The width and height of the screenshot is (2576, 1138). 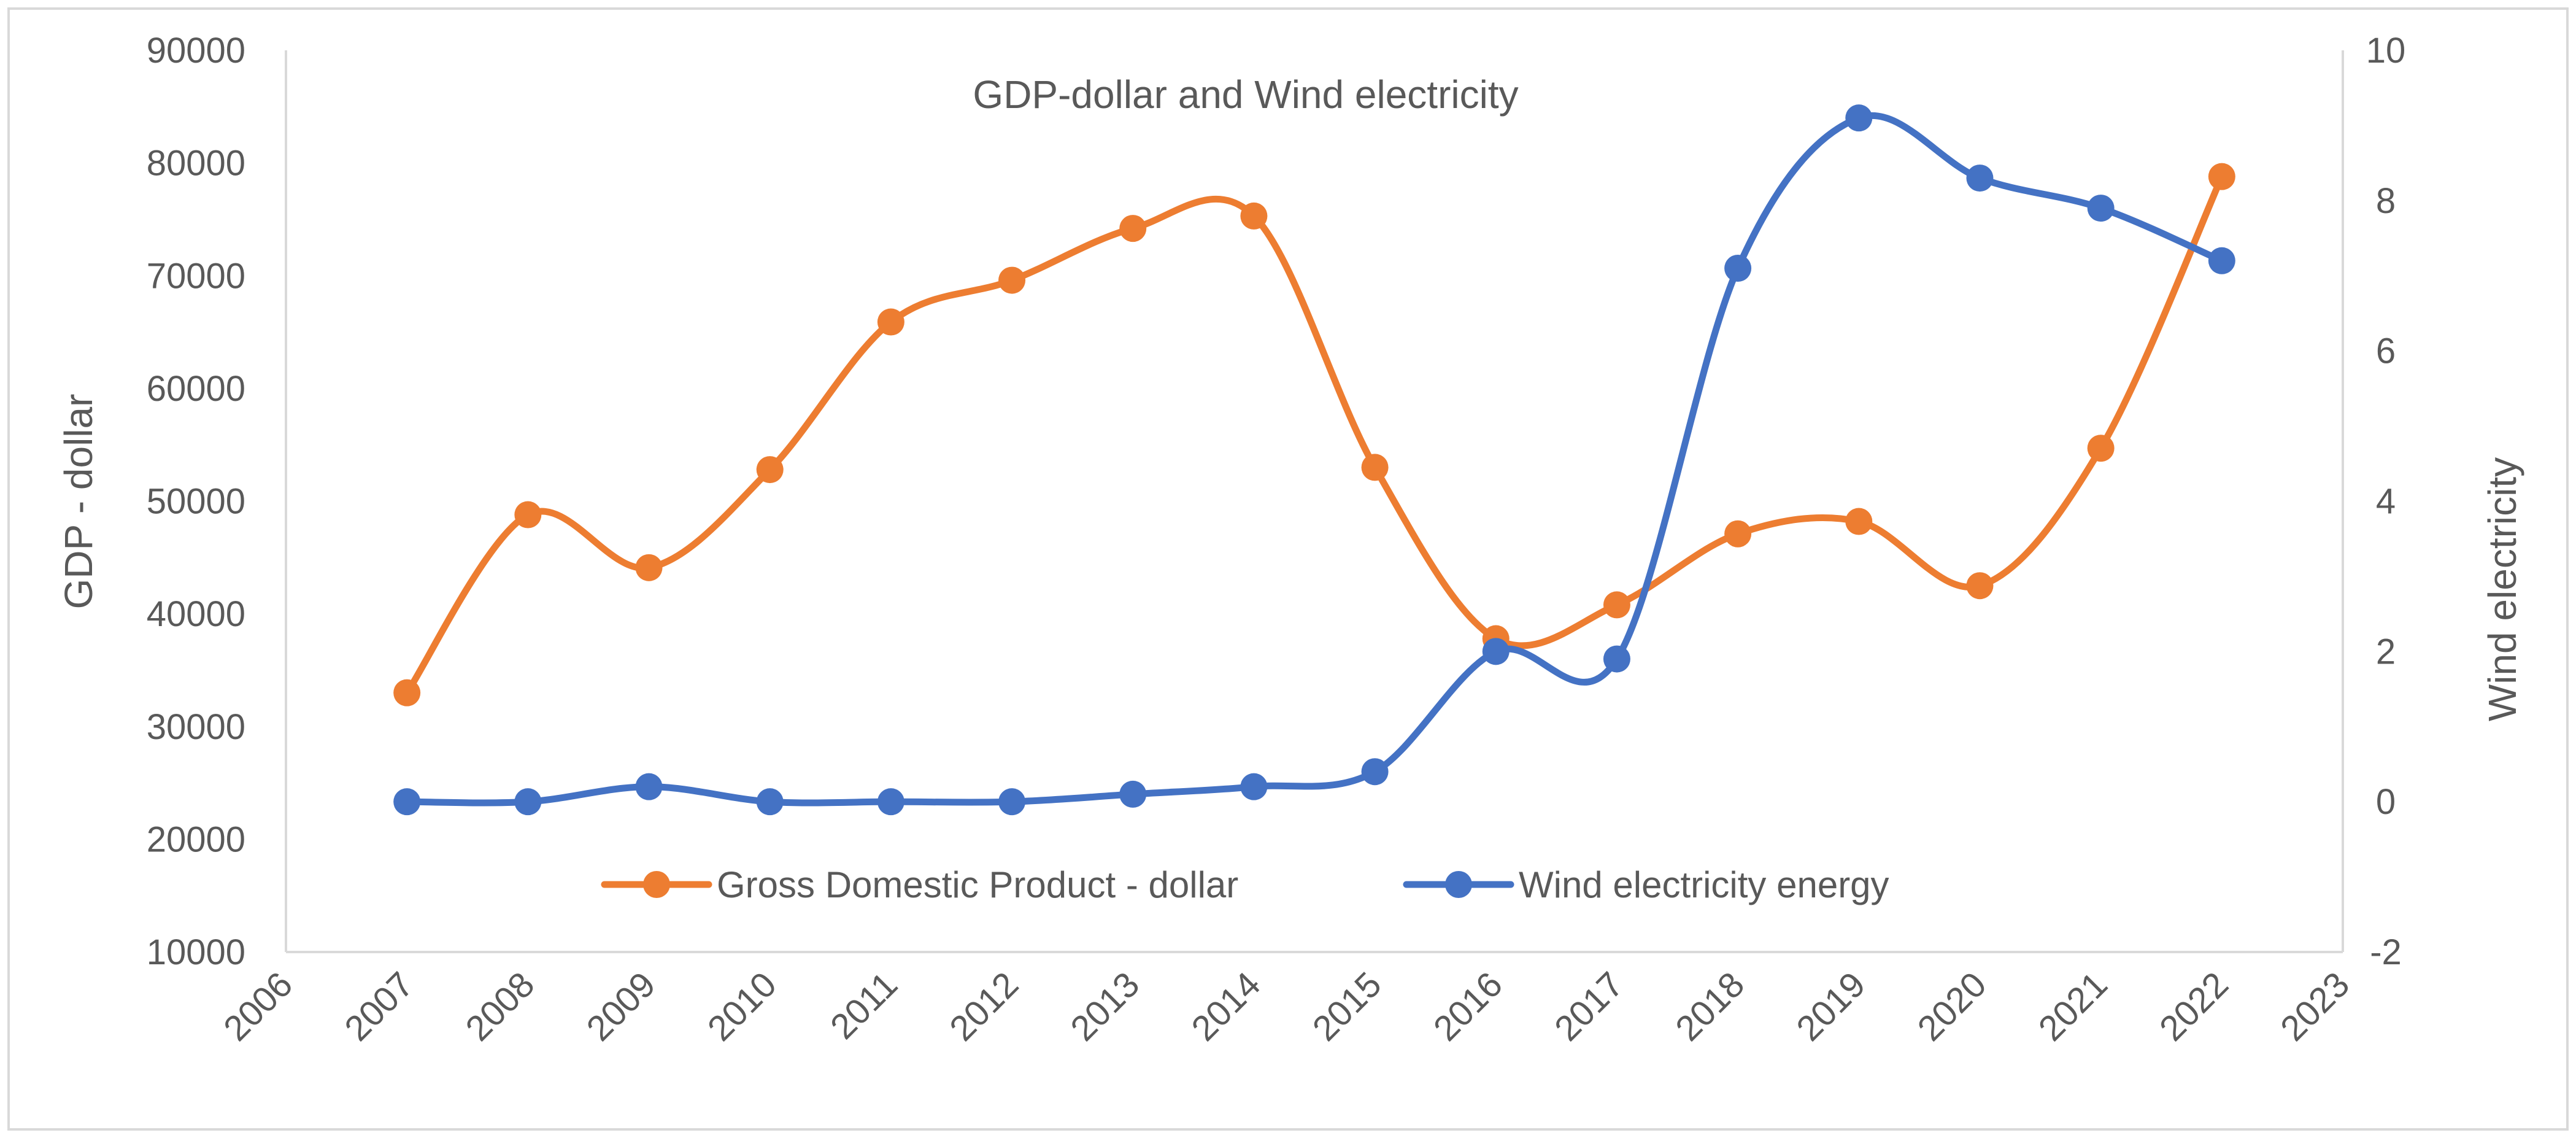 I want to click on y2-tick-label: 4, so click(x=2386, y=502).